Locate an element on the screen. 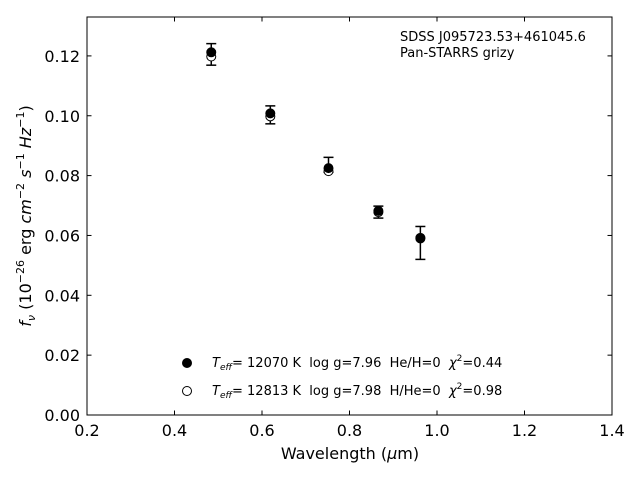 Image resolution: width=640 pixels, height=480 pixels. y-tick-label: 0.00 is located at coordinates (62, 415).